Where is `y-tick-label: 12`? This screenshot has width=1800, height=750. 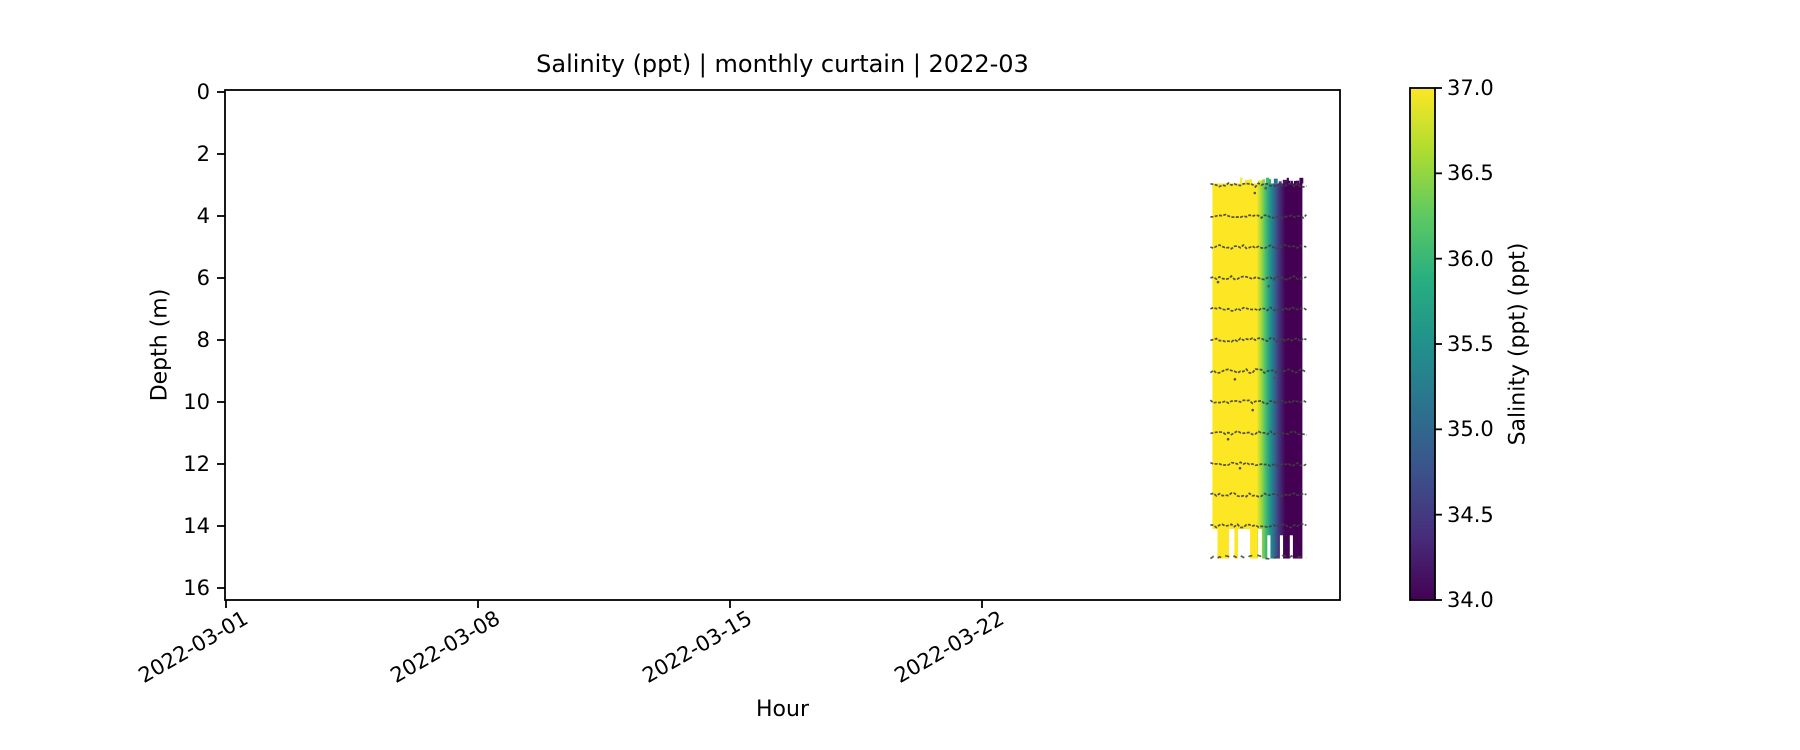 y-tick-label: 12 is located at coordinates (196, 464).